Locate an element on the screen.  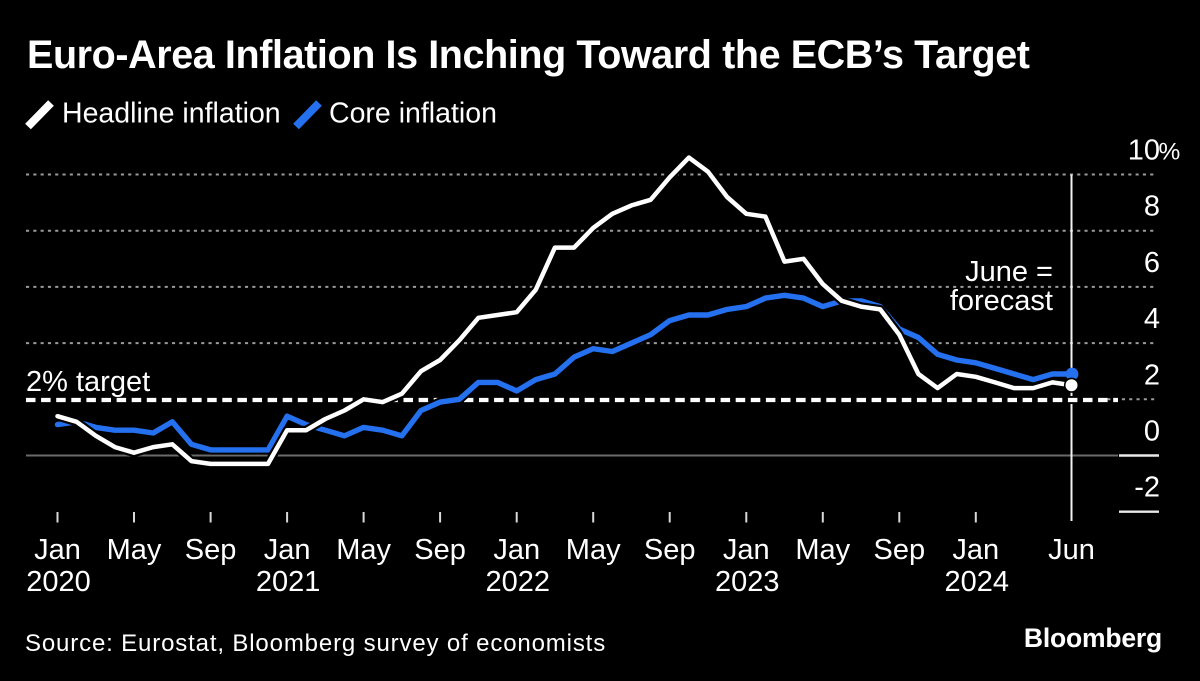
svg-text: 2024 is located at coordinates (977, 582).